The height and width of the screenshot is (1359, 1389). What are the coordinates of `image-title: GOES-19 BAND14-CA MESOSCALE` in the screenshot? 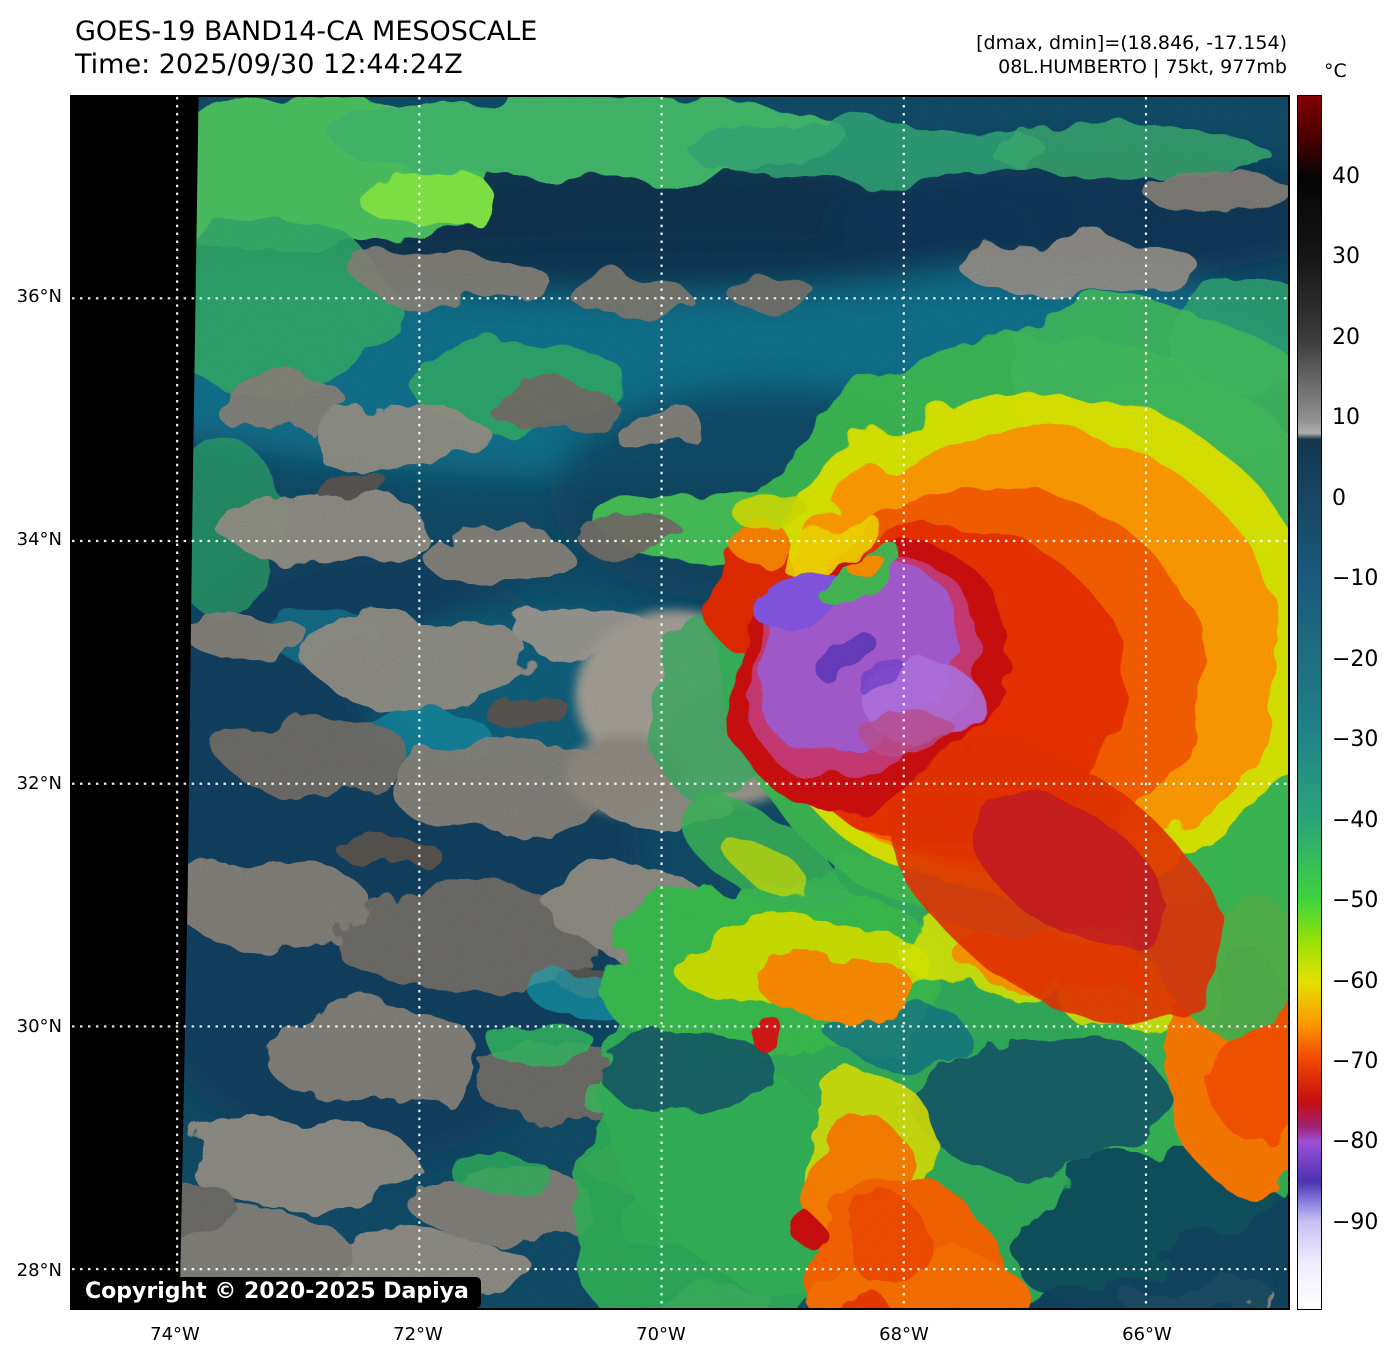 It's located at (306, 31).